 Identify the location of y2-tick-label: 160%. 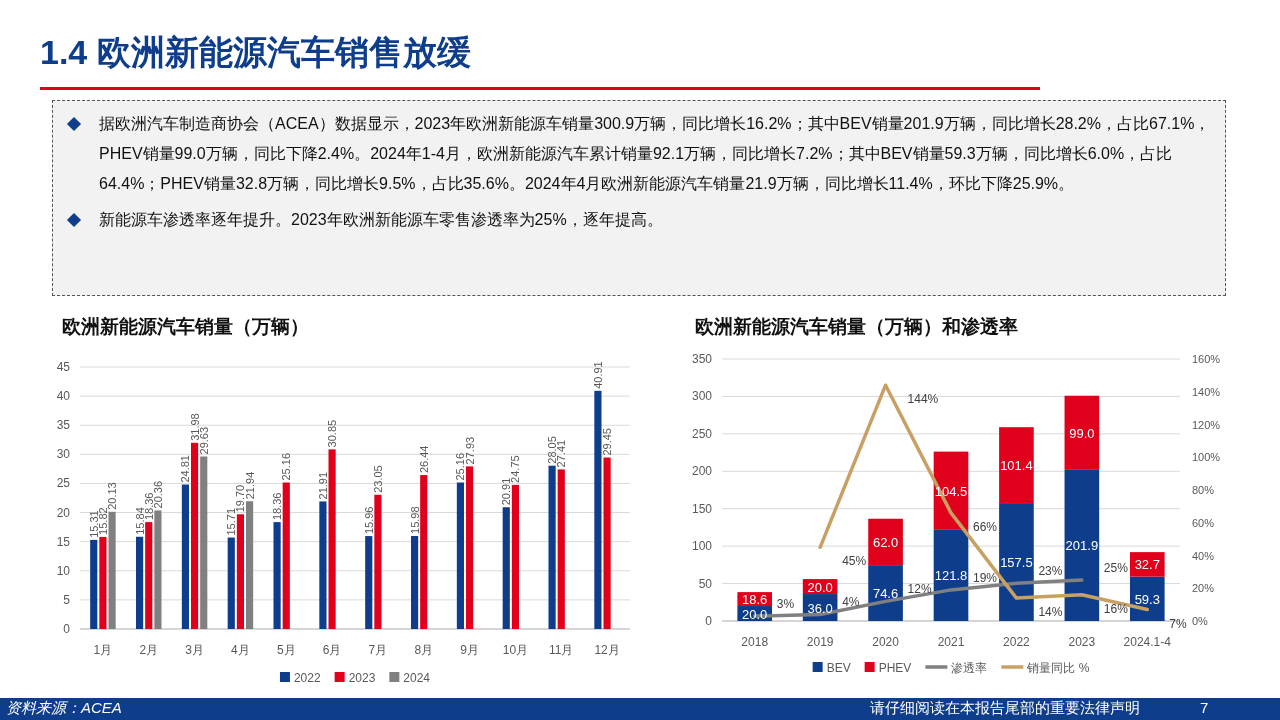
(1206, 359).